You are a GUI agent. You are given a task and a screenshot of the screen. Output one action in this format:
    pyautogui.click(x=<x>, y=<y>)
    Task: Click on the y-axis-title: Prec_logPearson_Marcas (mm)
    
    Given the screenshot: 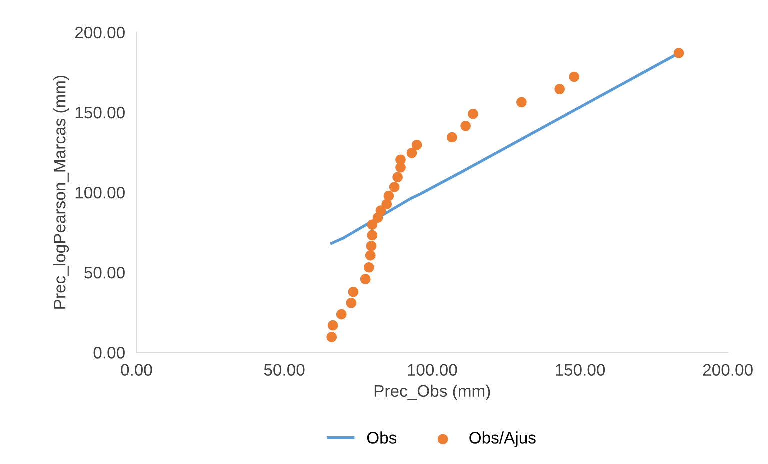 What is the action you would take?
    pyautogui.click(x=62, y=192)
    